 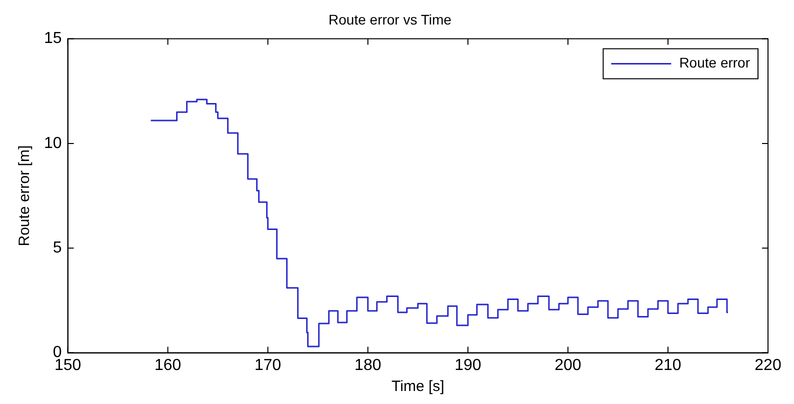 What do you see at coordinates (57, 248) in the screenshot?
I see `y-tick-label: 5` at bounding box center [57, 248].